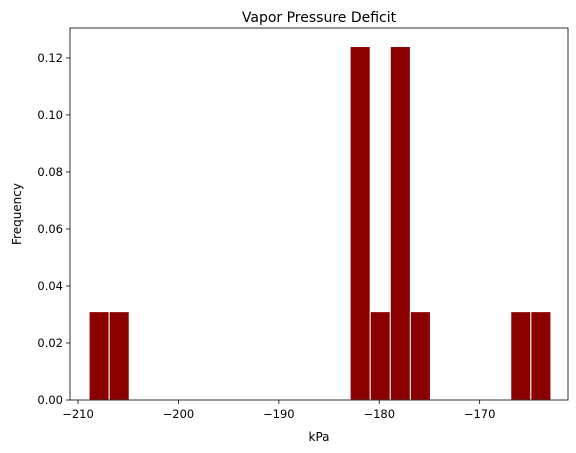 Image resolution: width=576 pixels, height=453 pixels. Describe the element at coordinates (50, 229) in the screenshot. I see `y-tick-label: 0.06` at that location.